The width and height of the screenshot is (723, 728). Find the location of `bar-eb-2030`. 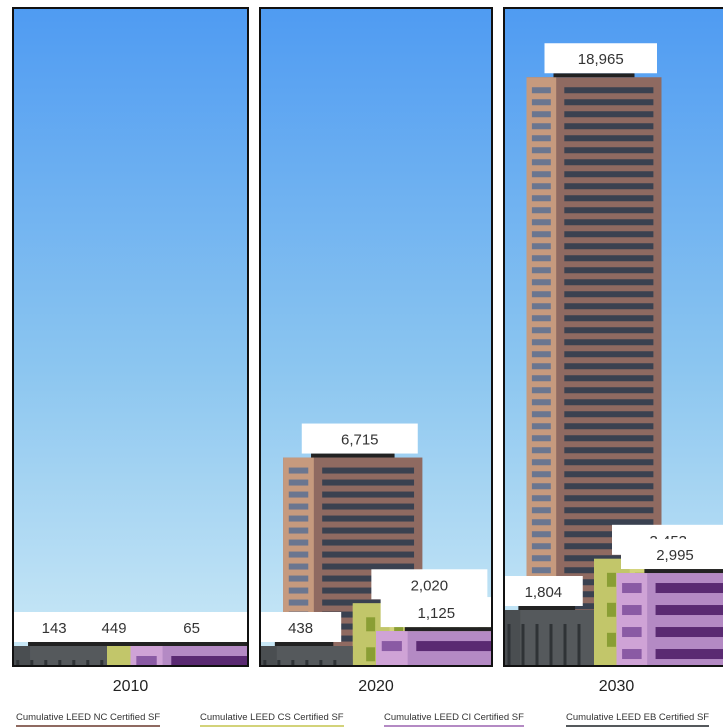

bar-eb-2030 is located at coordinates (549, 635).